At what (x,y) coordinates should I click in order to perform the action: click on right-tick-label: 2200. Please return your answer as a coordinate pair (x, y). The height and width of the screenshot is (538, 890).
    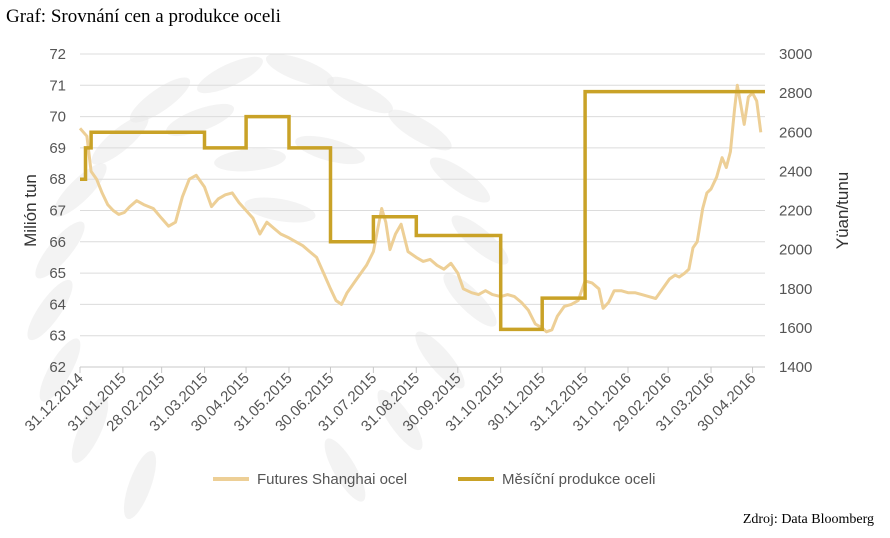
    Looking at the image, I should click on (795, 211).